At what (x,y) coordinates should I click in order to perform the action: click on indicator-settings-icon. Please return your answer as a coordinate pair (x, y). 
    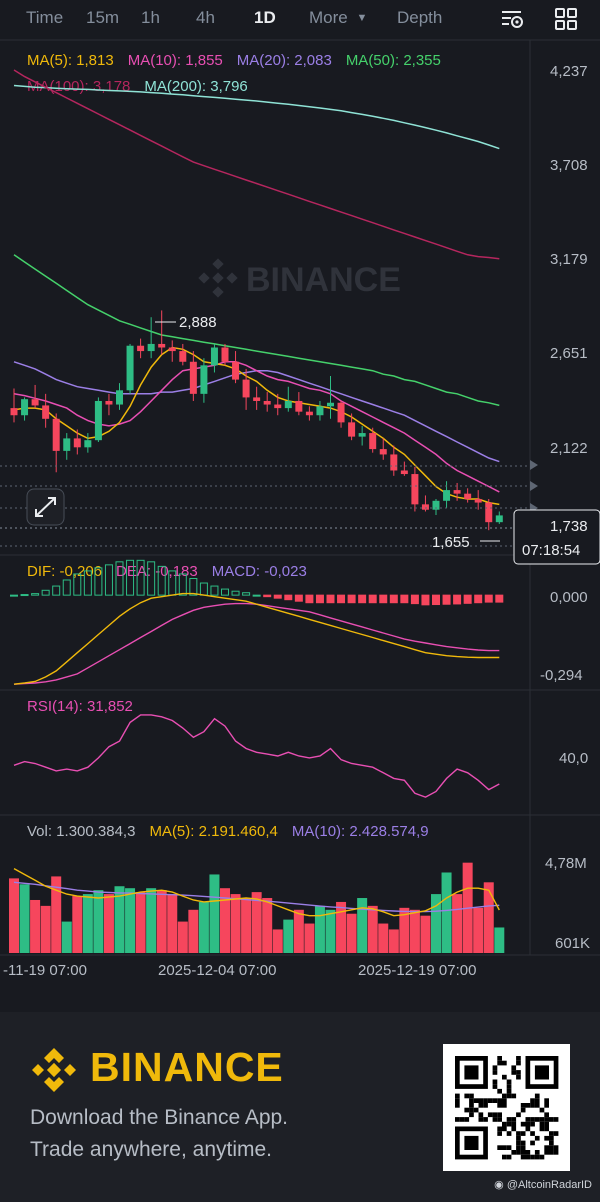
    Looking at the image, I should click on (512, 19).